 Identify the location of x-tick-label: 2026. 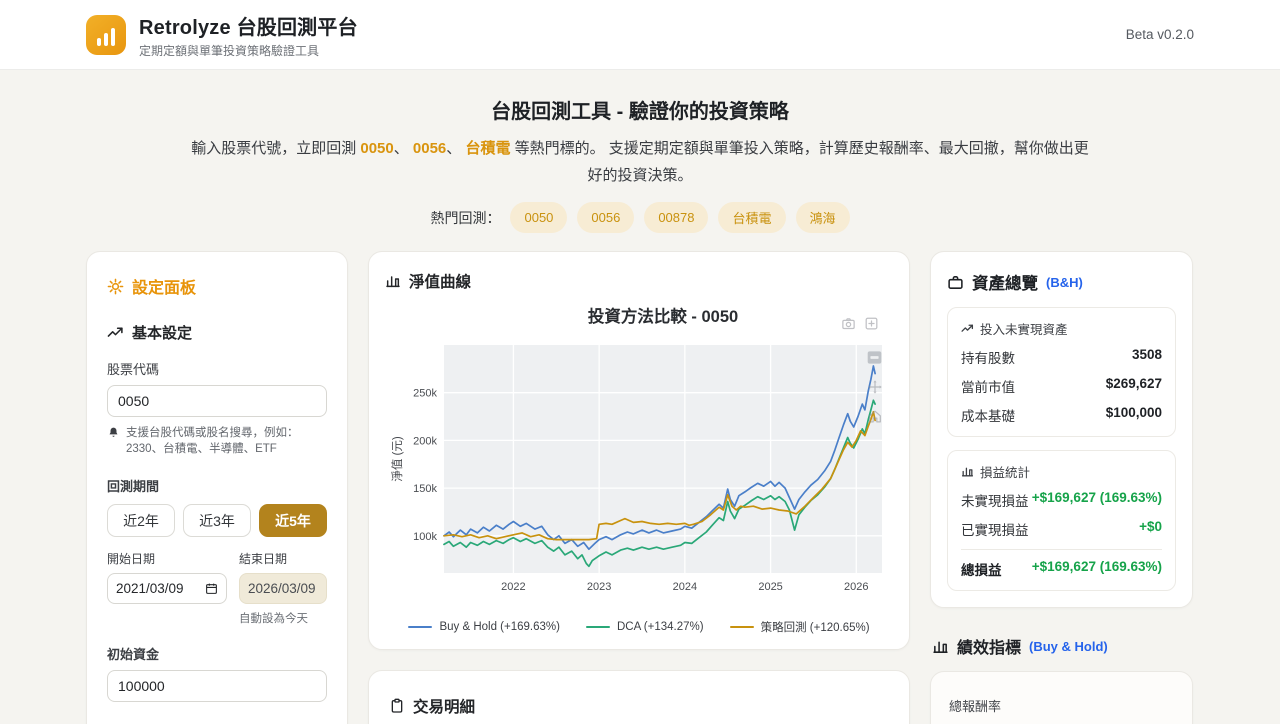
(856, 587).